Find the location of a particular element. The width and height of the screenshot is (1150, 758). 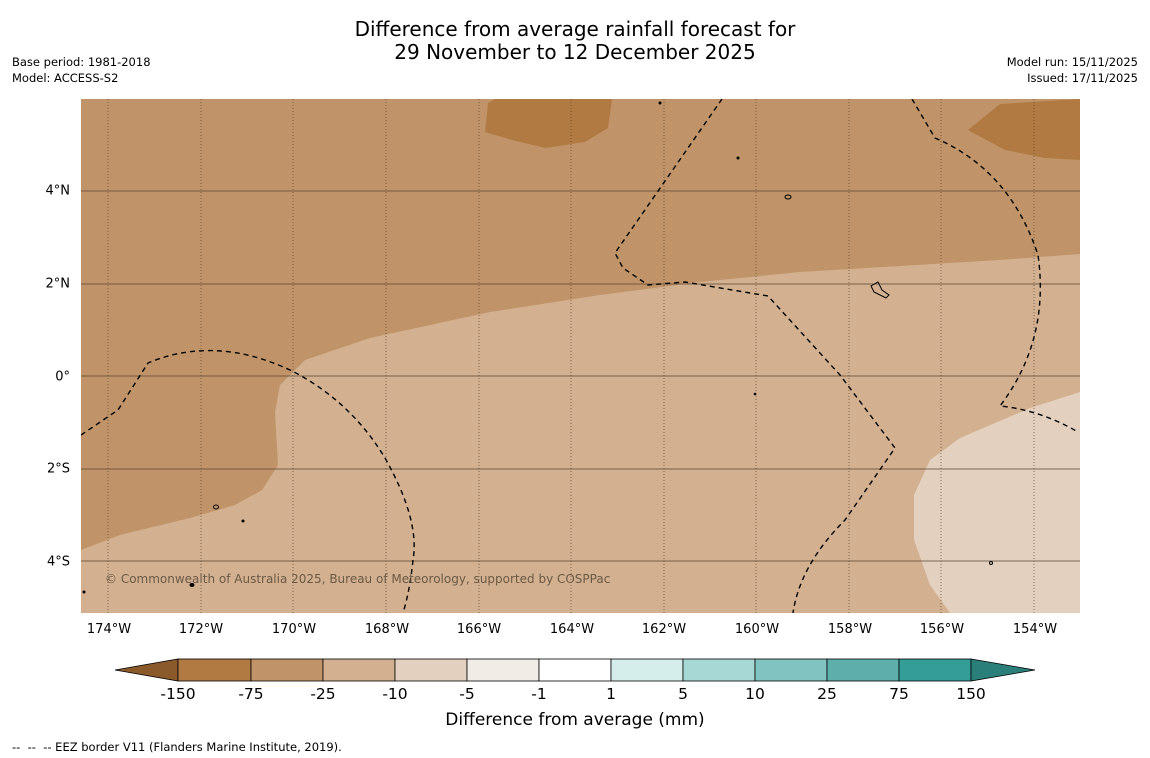

lon-label-174w: 174°W is located at coordinates (109, 629).